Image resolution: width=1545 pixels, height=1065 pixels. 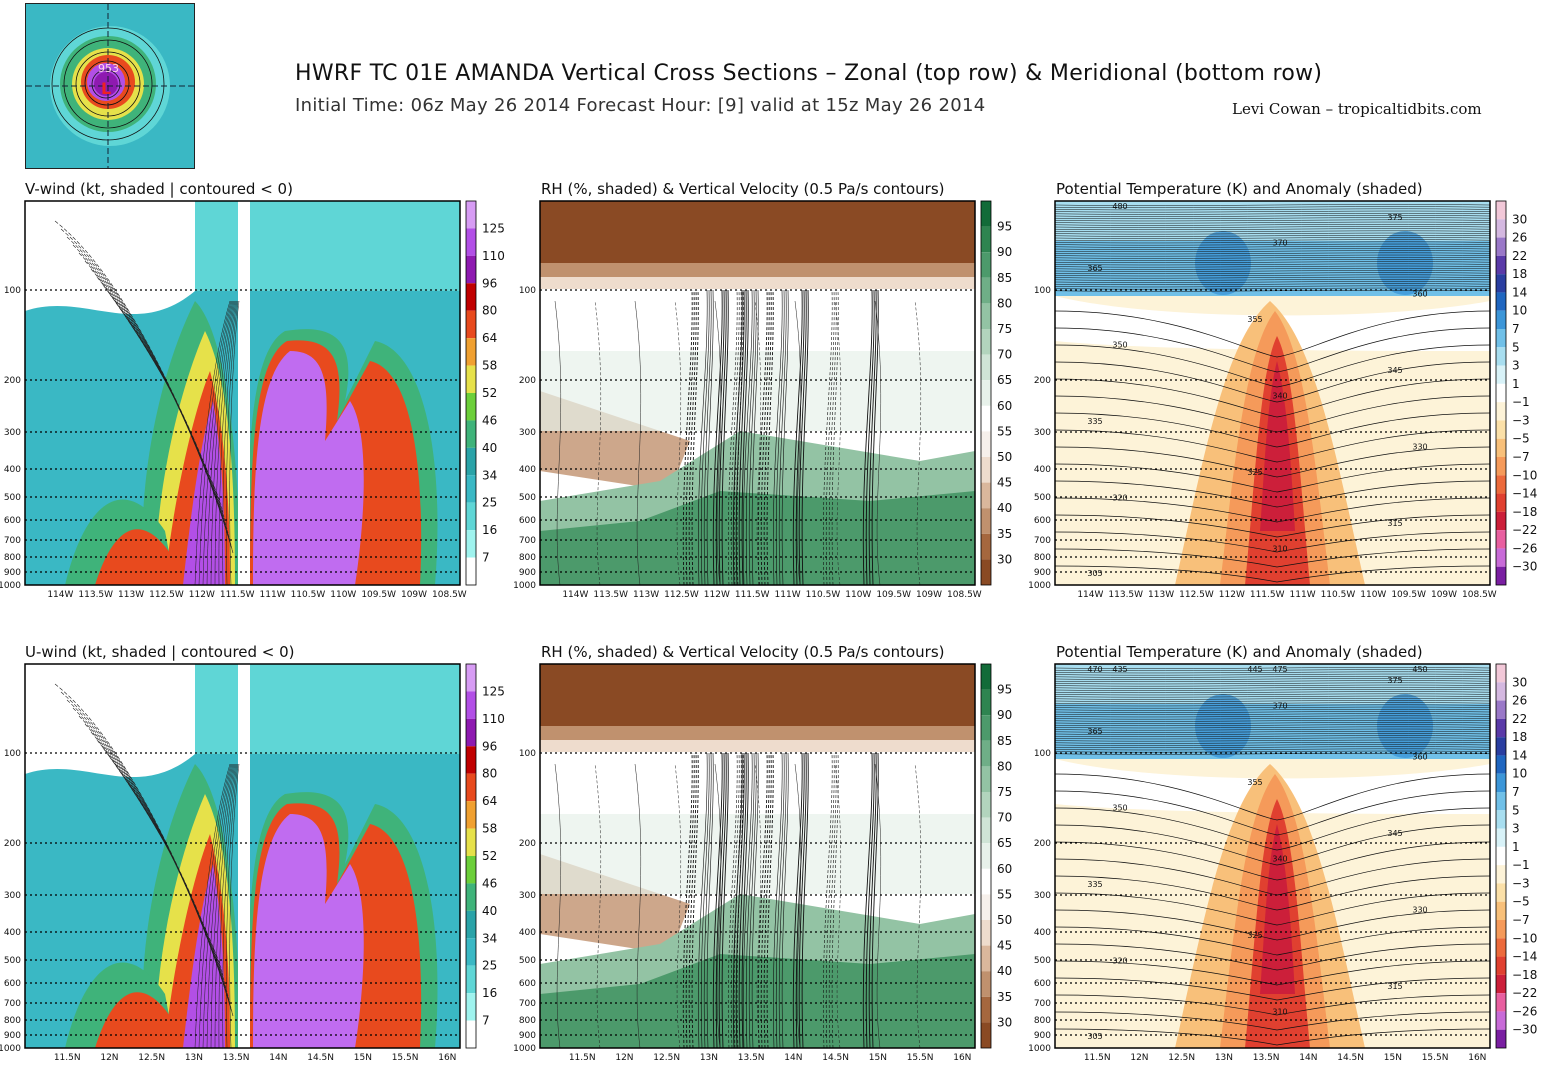 What do you see at coordinates (1350, 1058) in the screenshot?
I see `x-tick-14.5N: 14.5N` at bounding box center [1350, 1058].